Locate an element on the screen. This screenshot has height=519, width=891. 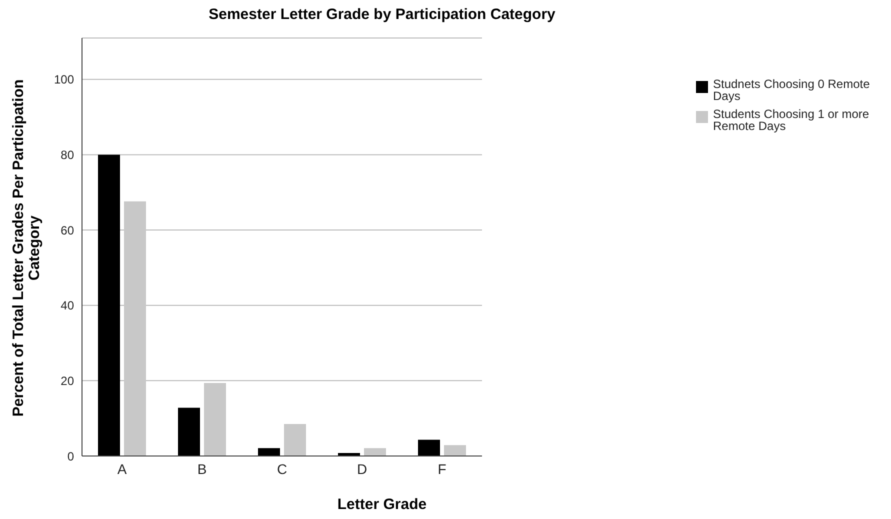
legend-label: Studnets Choosing 0 Remote Days is located at coordinates (792, 90).